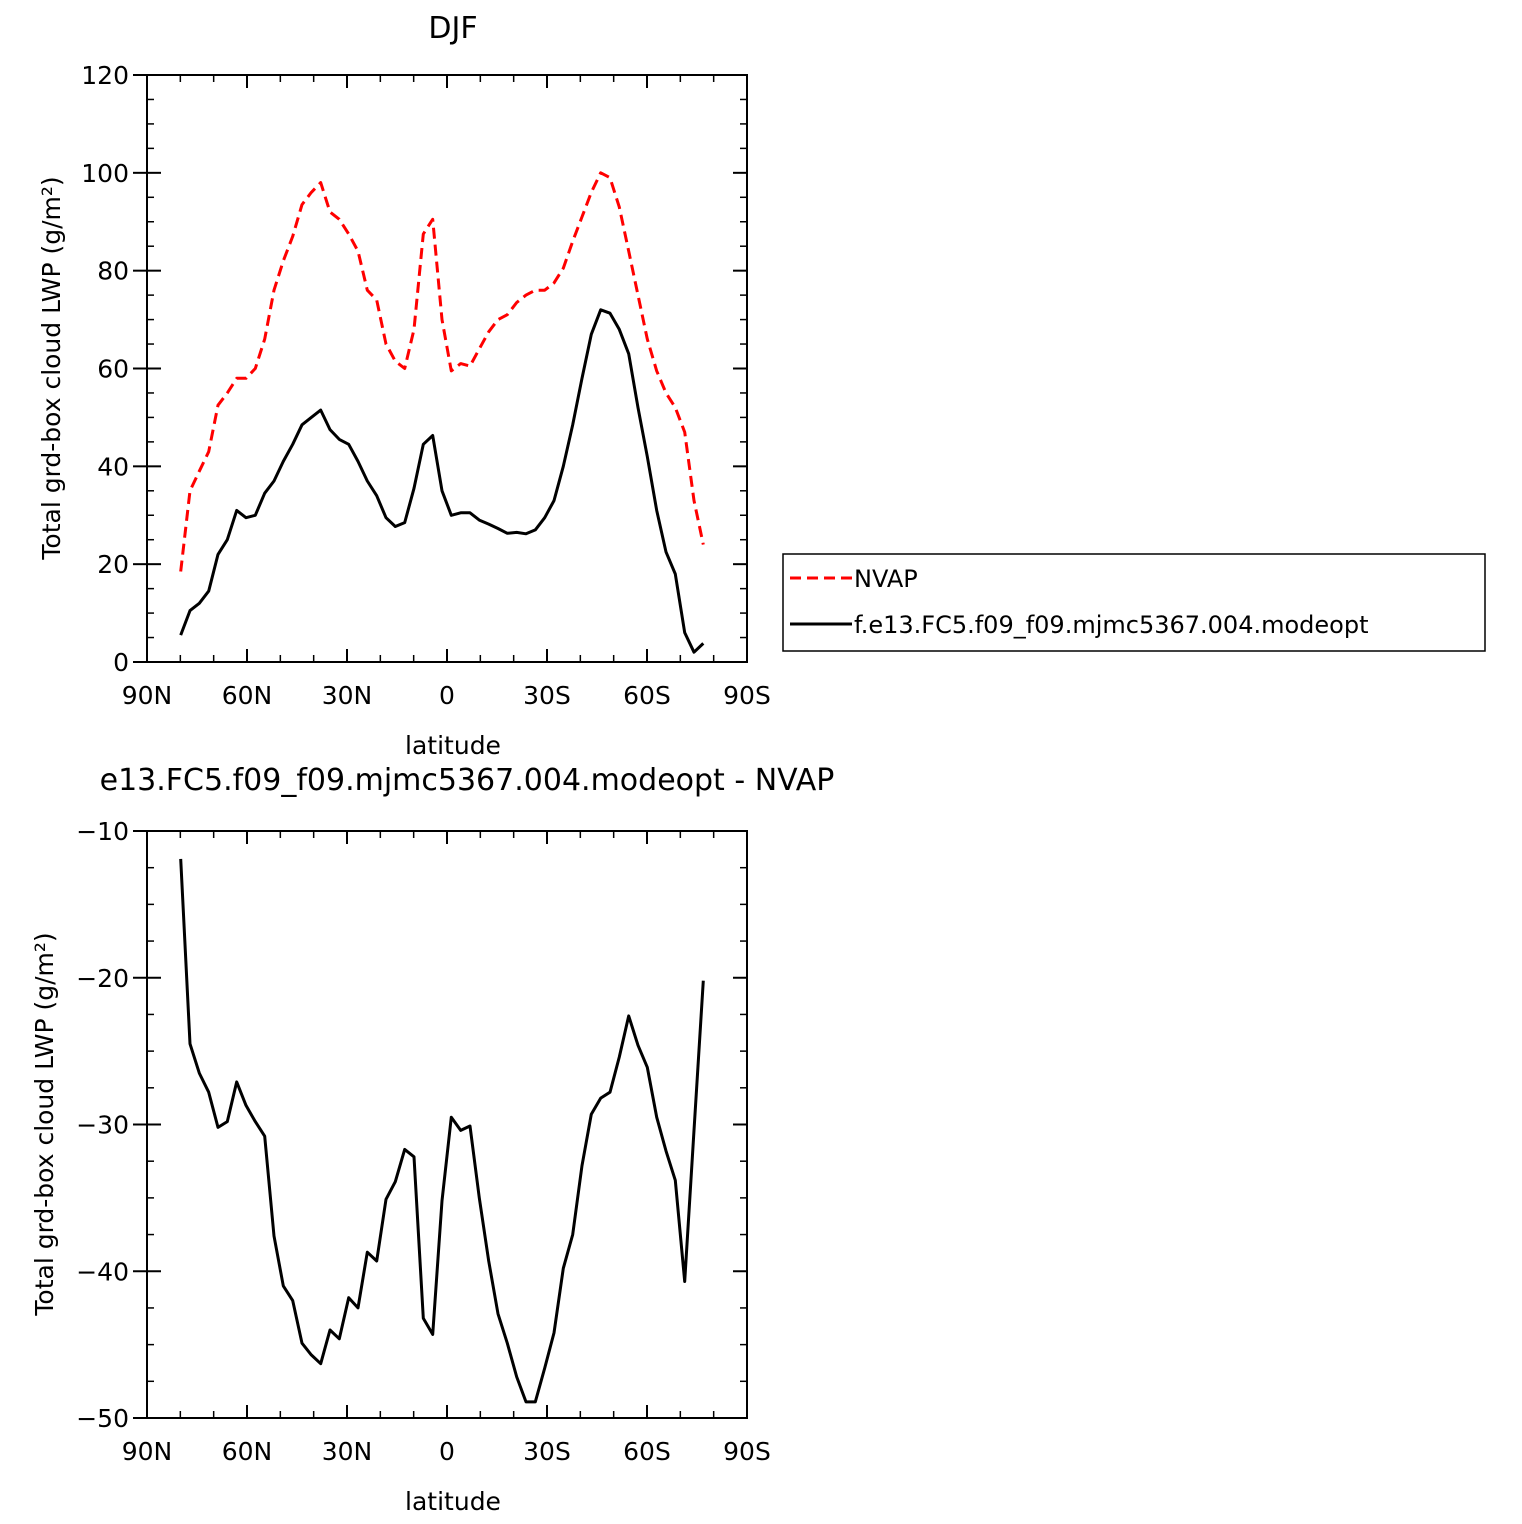 The image size is (1522, 1524). What do you see at coordinates (105, 173) in the screenshot?
I see `y-tick-label: 100` at bounding box center [105, 173].